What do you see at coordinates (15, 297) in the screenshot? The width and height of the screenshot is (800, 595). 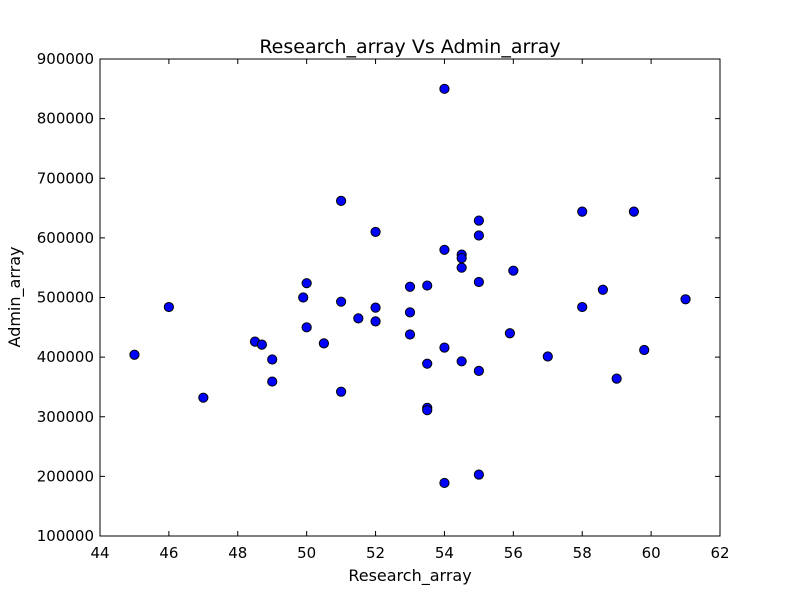 I see `y-axis-label: Admin_array` at bounding box center [15, 297].